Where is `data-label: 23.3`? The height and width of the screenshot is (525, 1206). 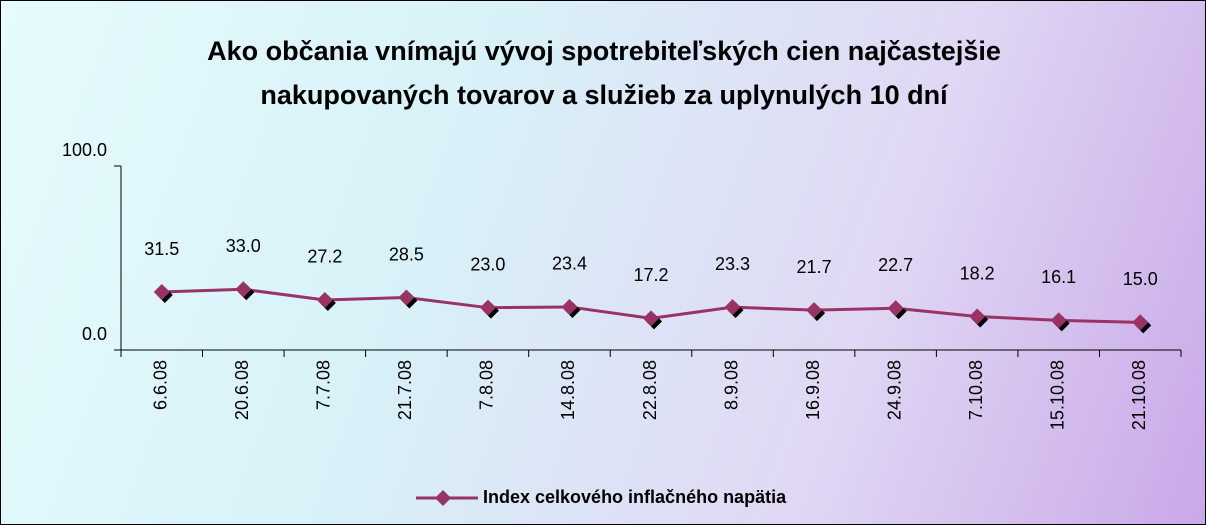
data-label: 23.3 is located at coordinates (732, 264).